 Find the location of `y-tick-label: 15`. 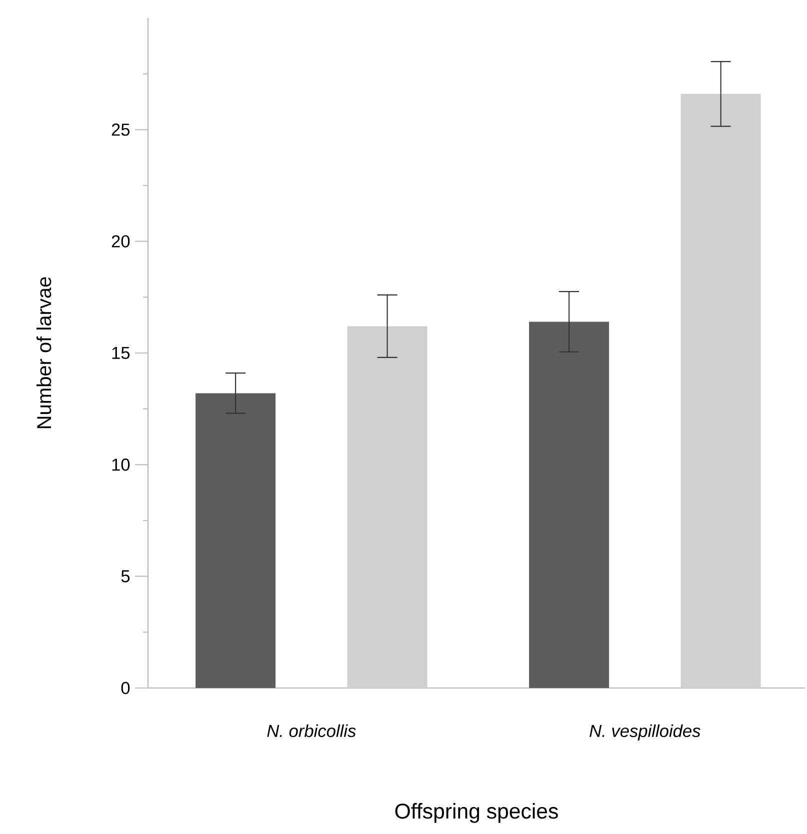

y-tick-label: 15 is located at coordinates (121, 353).